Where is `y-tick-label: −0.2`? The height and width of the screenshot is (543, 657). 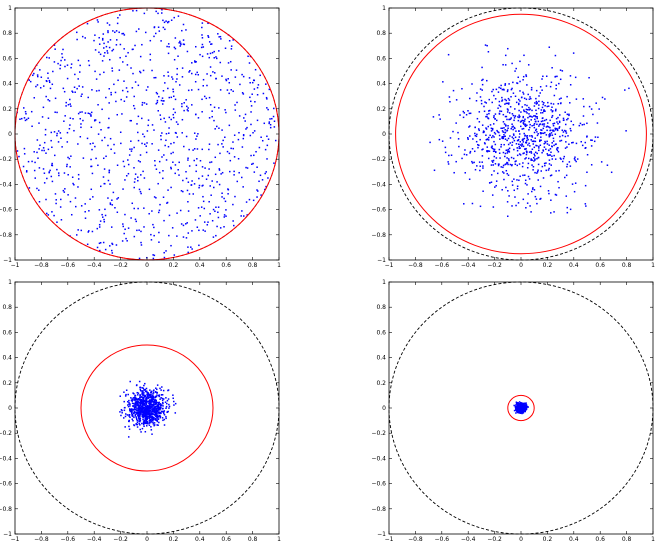 y-tick-label: −0.2 is located at coordinates (6, 433).